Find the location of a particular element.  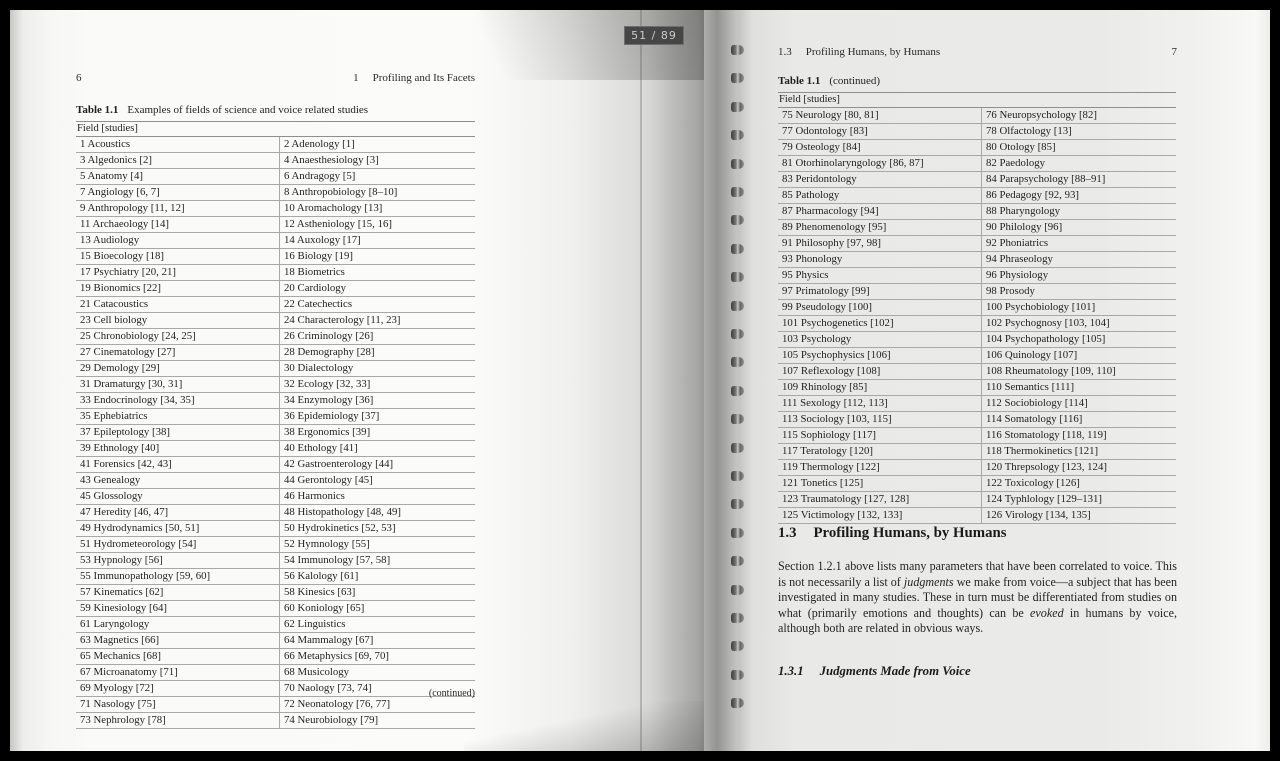

table-row: 3 Algedonics [2] 4 Anaesthesiology [3] is located at coordinates (275, 161).